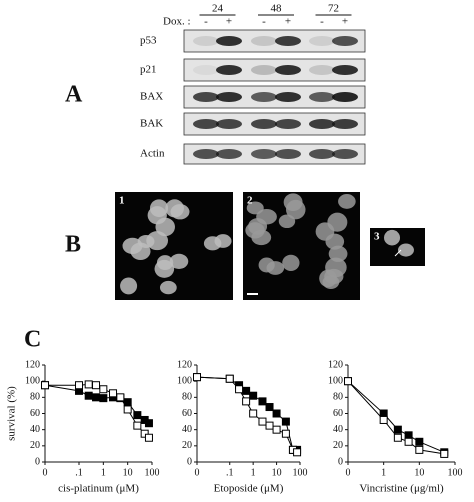  Describe the element at coordinates (12, 413) in the screenshot. I see `y-axis-label: survival (%)` at that location.